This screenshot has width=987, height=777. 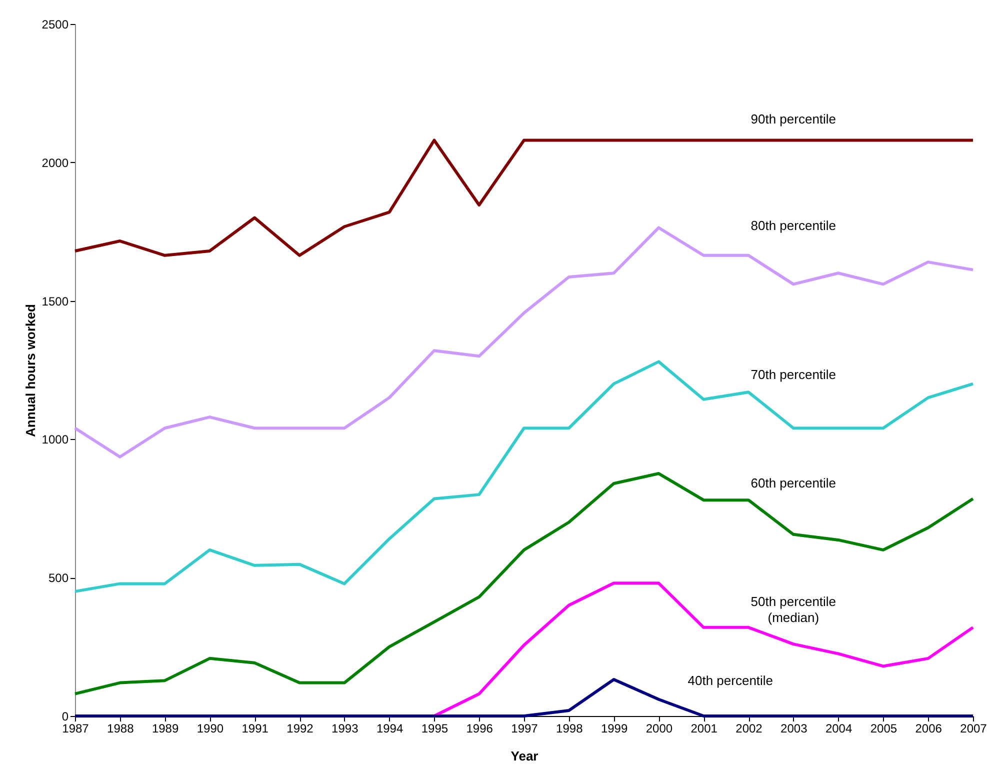 I want to click on series-label: 80th percentile, so click(x=793, y=226).